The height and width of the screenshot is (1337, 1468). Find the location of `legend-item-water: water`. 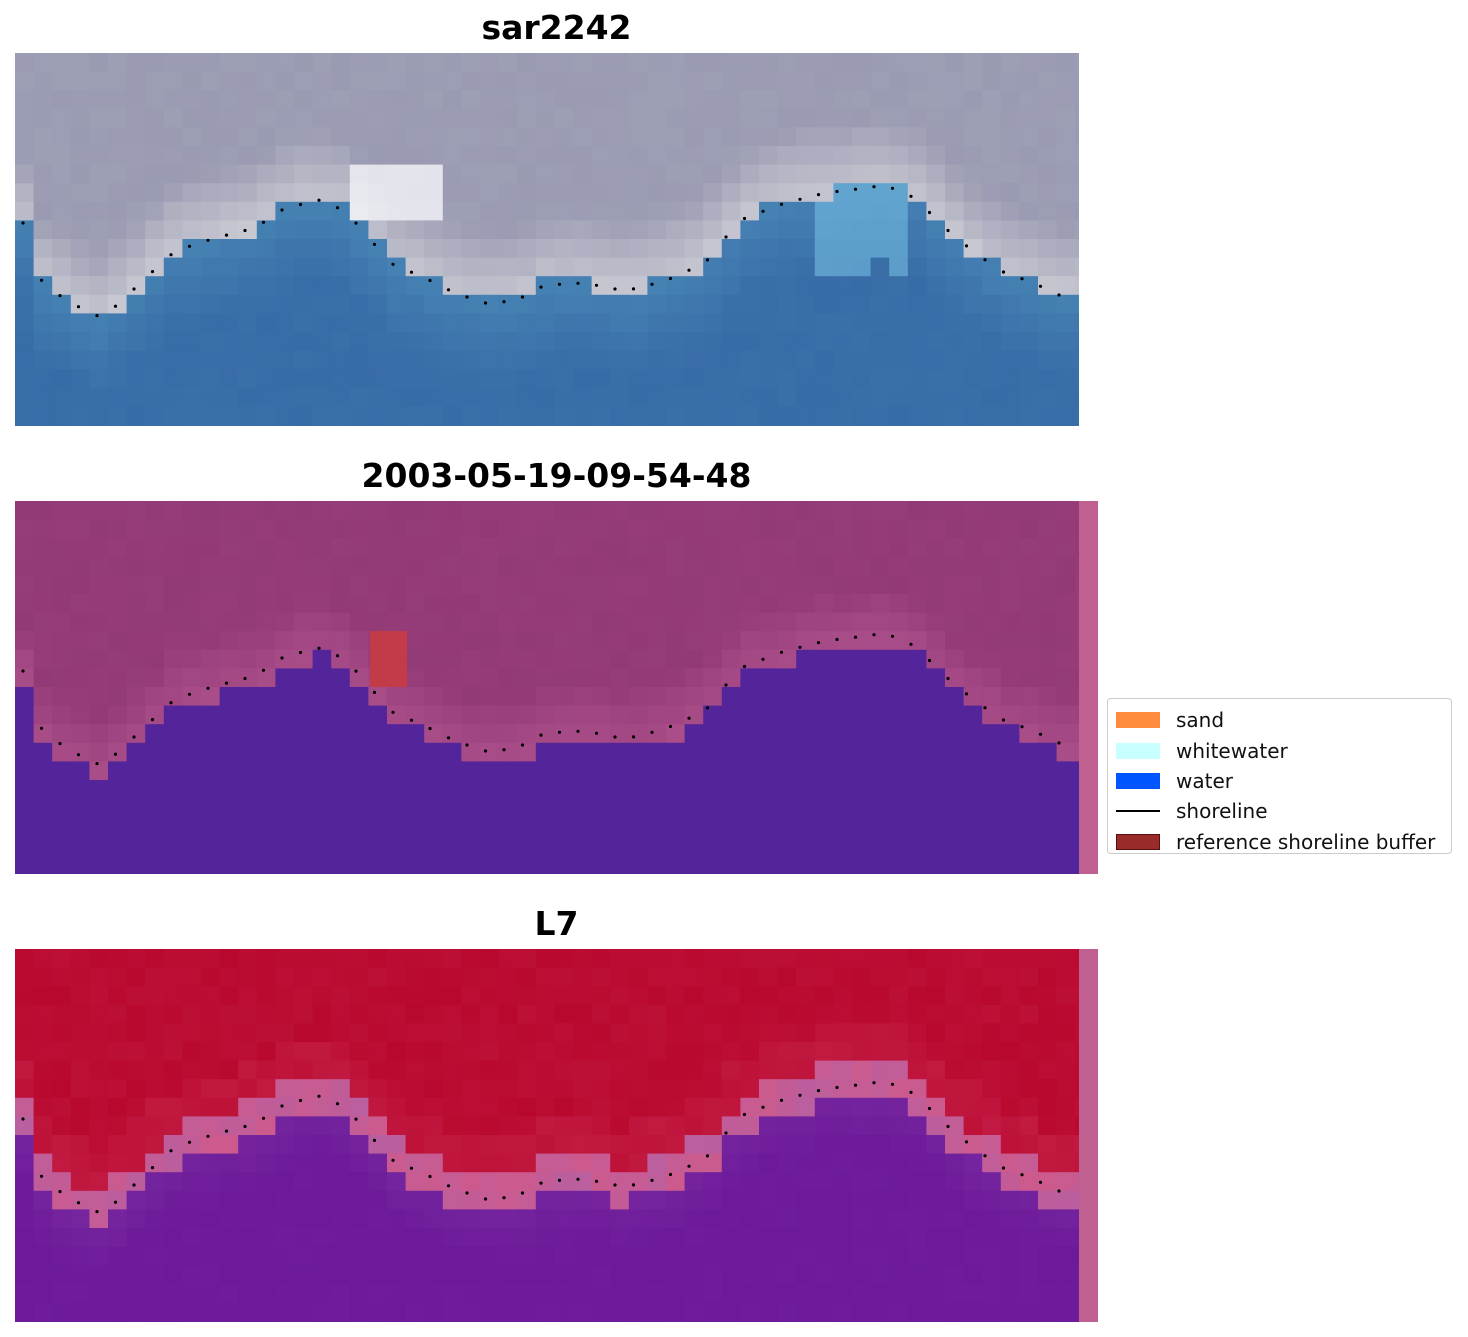

legend-item-water: water is located at coordinates (1279, 781).